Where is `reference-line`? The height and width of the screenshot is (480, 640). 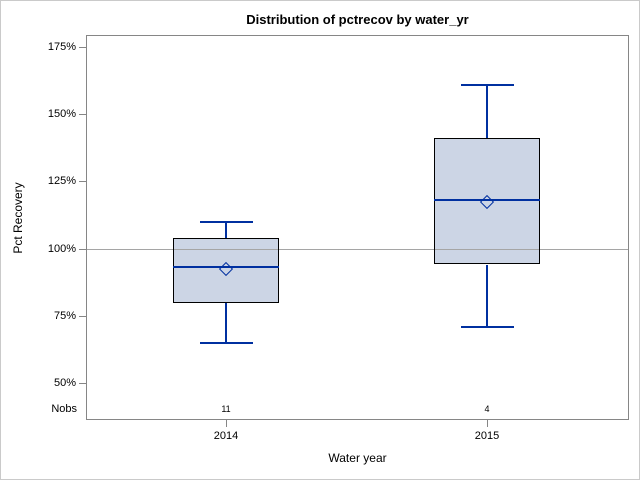 reference-line is located at coordinates (357, 249).